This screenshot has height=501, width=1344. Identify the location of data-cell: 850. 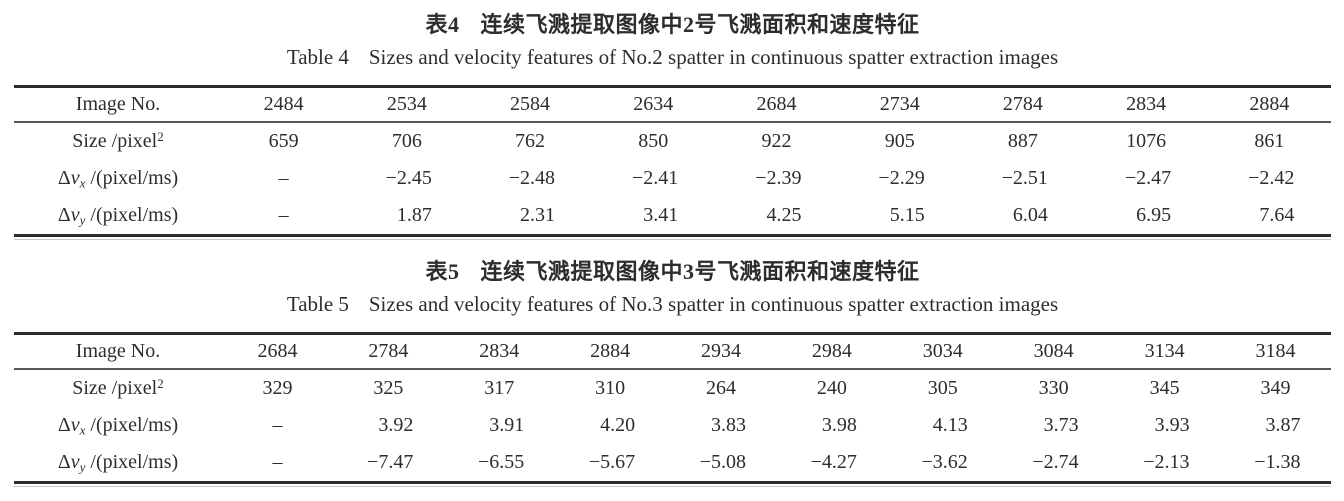
(653, 141).